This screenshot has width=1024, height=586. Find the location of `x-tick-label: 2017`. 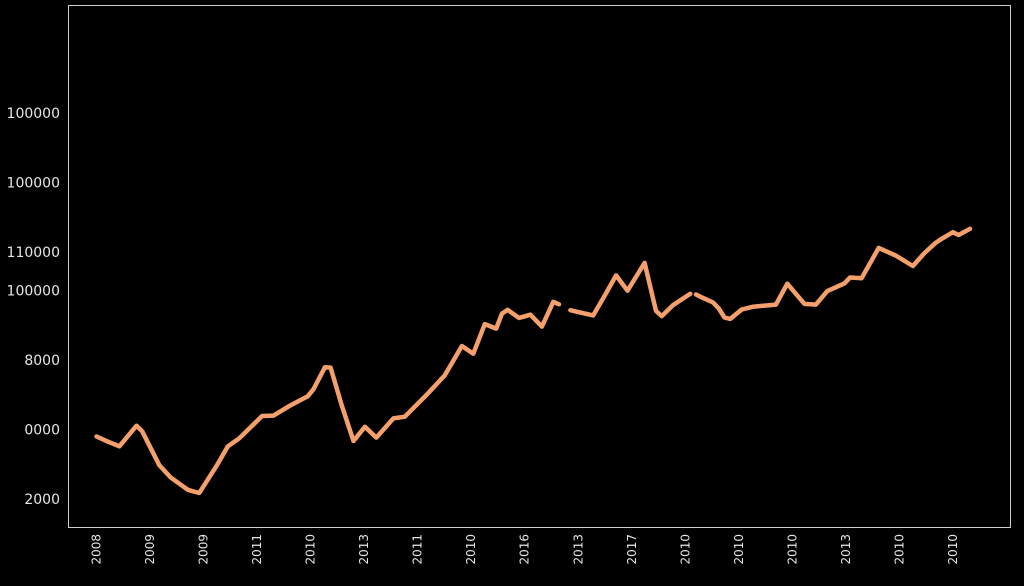

x-tick-label: 2017 is located at coordinates (632, 549).